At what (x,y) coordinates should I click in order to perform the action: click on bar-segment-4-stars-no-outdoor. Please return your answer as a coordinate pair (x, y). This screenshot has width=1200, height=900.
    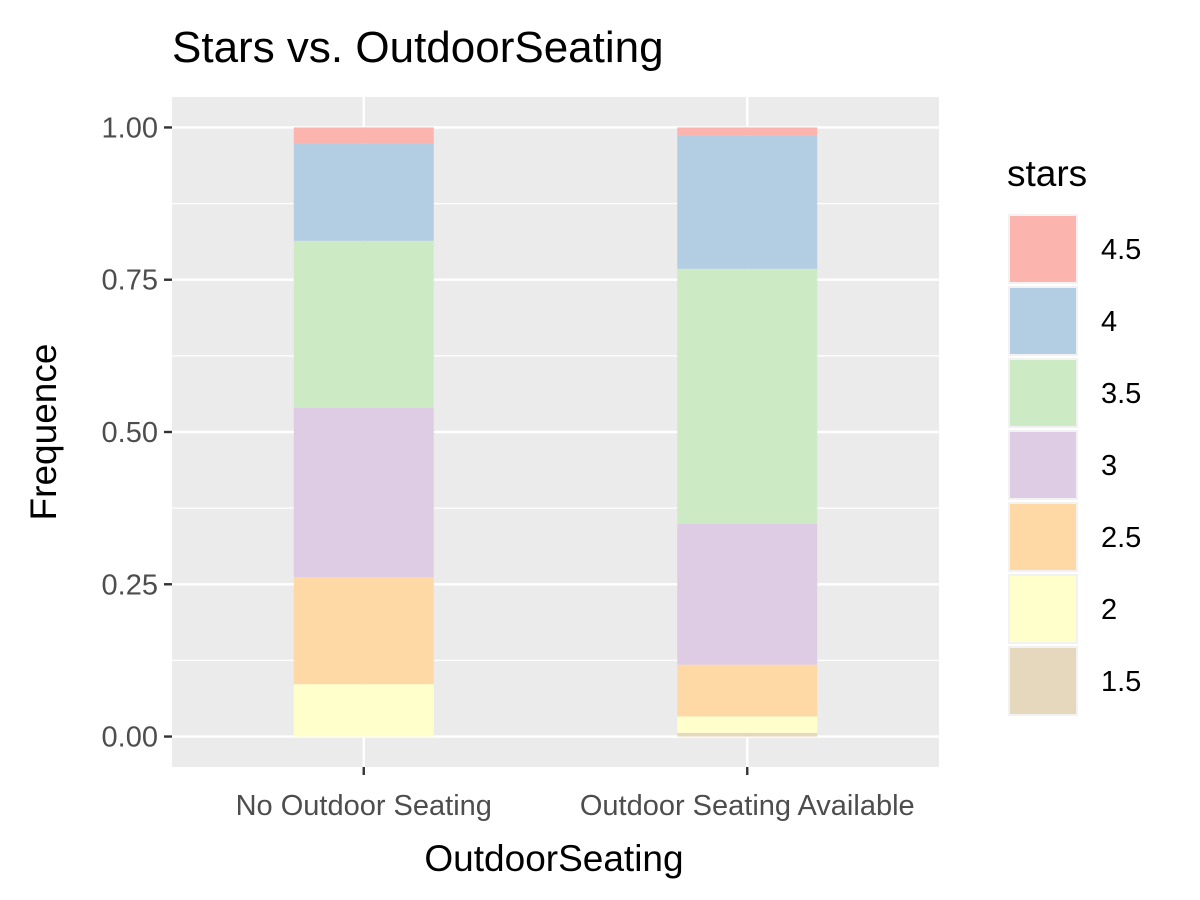
    Looking at the image, I should click on (363, 192).